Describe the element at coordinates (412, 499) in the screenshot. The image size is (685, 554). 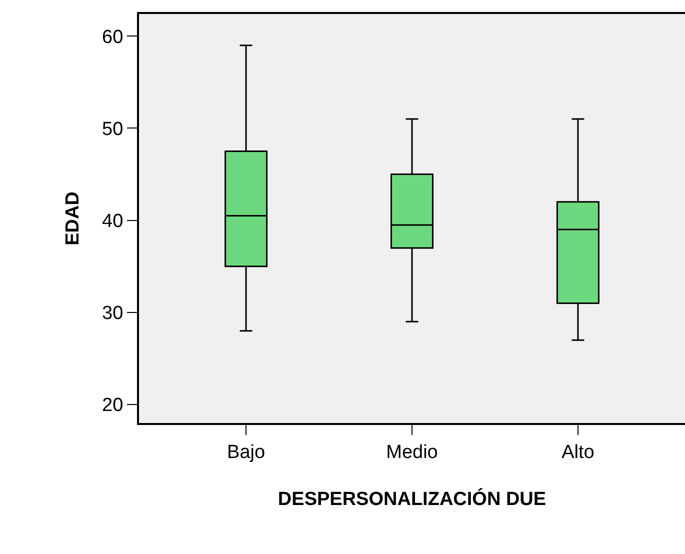
I see `x-axis-title: DESPERSONALIZACIÓN DUE` at that location.